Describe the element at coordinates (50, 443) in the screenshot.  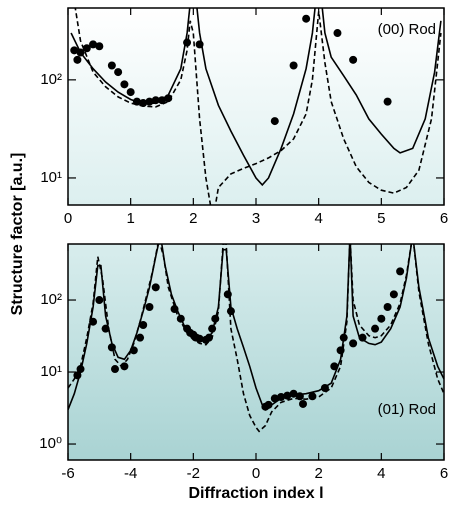
I see `y-tick-label: 10⁰` at that location.